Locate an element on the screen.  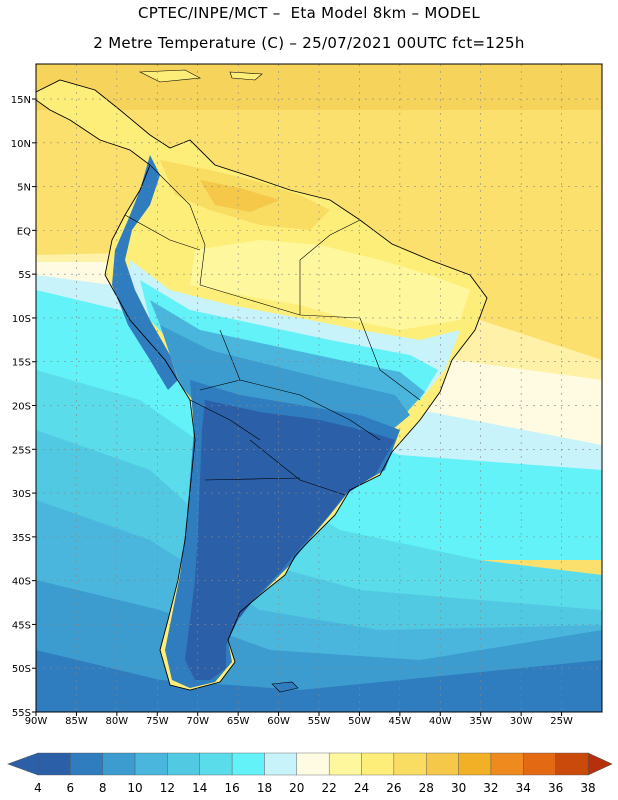
lon-tick-label: 40W is located at coordinates (440, 721).